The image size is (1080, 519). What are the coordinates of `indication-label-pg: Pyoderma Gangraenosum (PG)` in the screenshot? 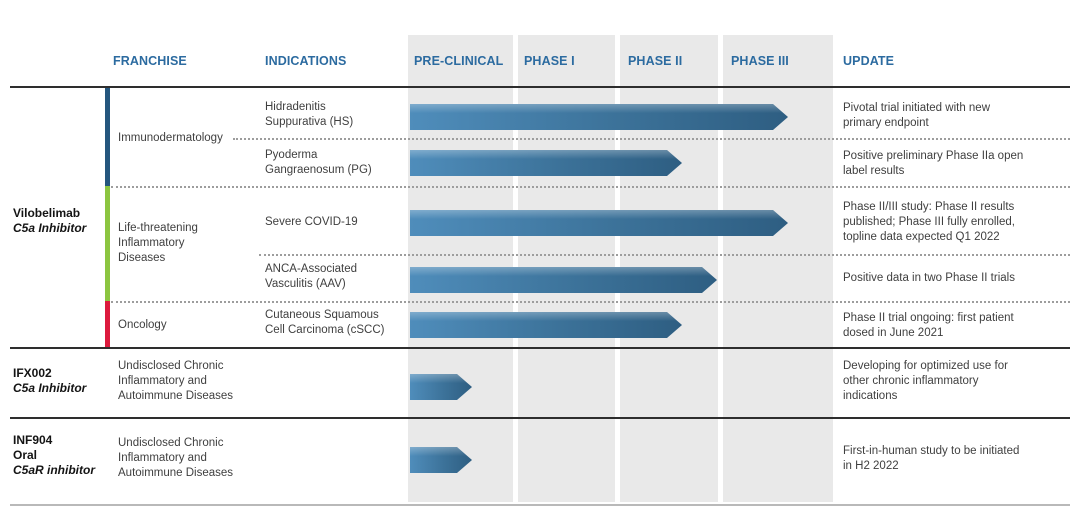 It's located at (318, 162).